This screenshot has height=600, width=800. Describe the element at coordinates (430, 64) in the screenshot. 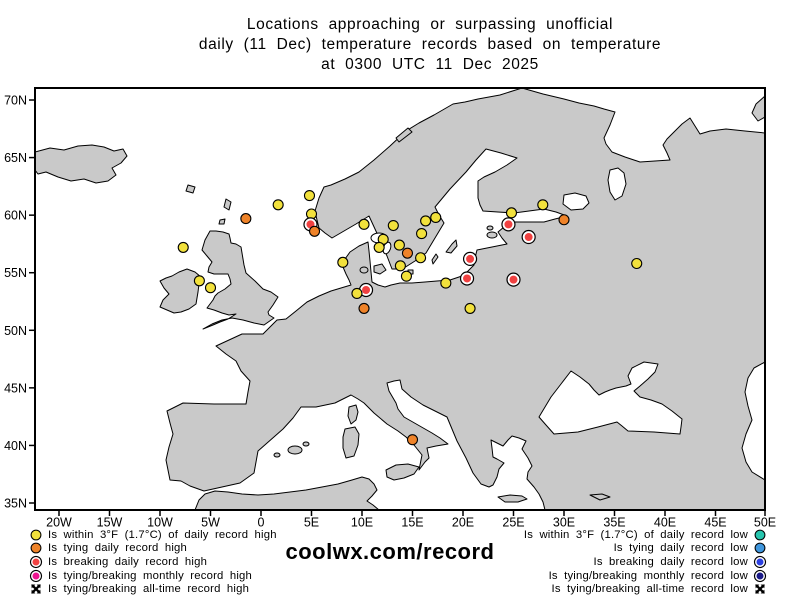

I see `map-title-line-3: at 0300 UTC 11 Dec 2025` at that location.